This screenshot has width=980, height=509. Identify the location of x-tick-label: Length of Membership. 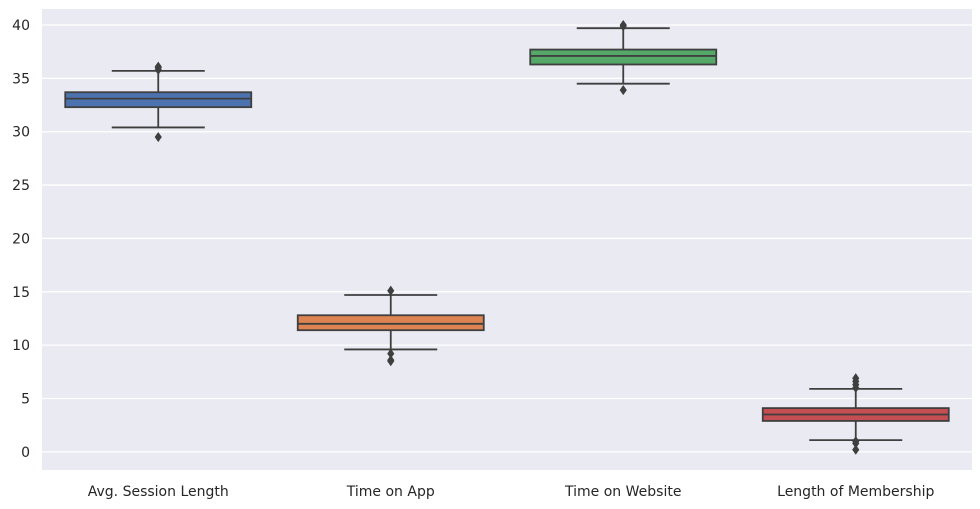
(855, 492).